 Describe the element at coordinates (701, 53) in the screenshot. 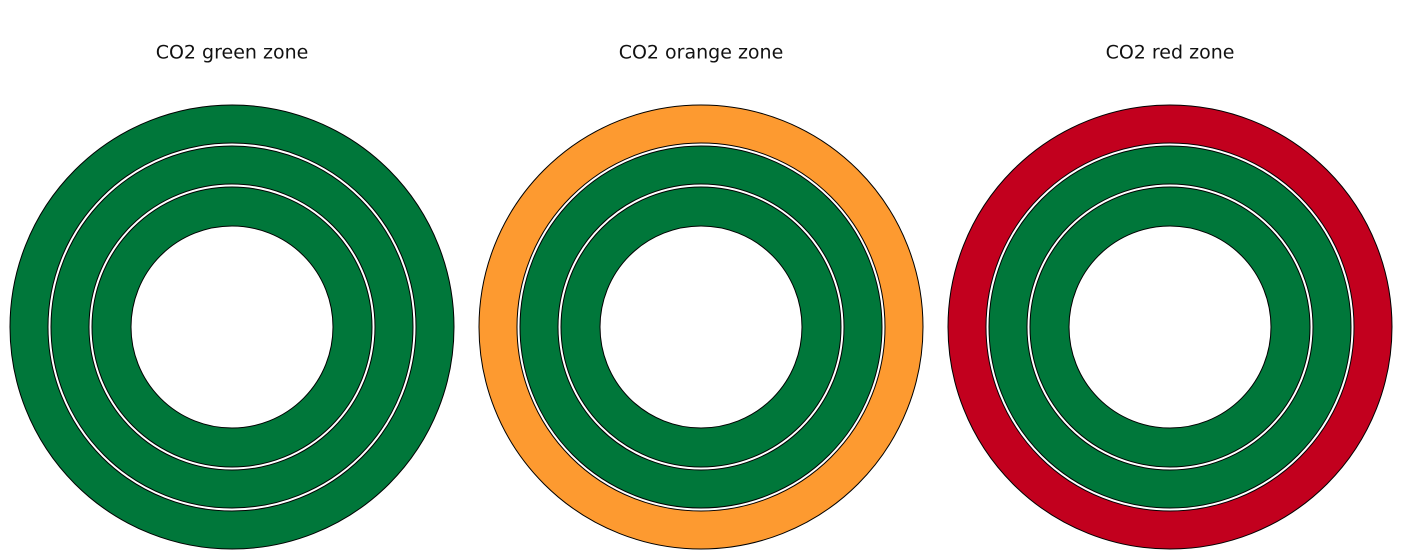

I see `panel-title: CO2 orange zone` at that location.